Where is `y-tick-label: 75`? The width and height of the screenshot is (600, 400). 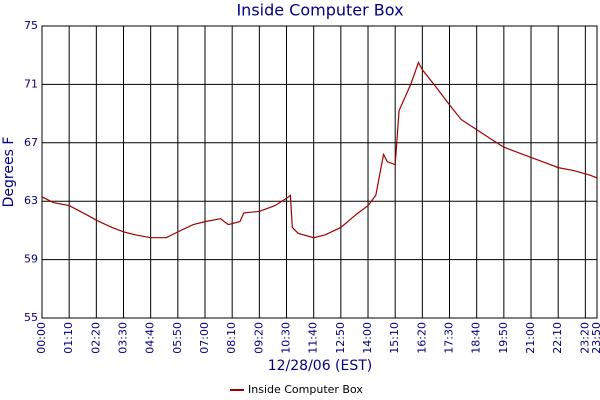 y-tick-label: 75 is located at coordinates (31, 25).